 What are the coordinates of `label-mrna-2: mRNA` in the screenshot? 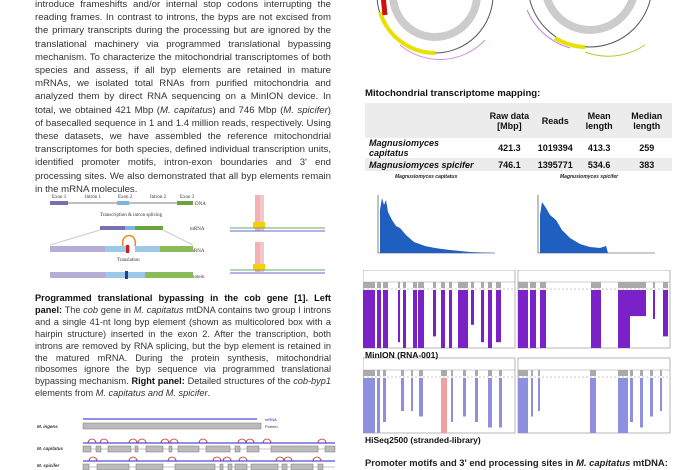 It's located at (197, 251).